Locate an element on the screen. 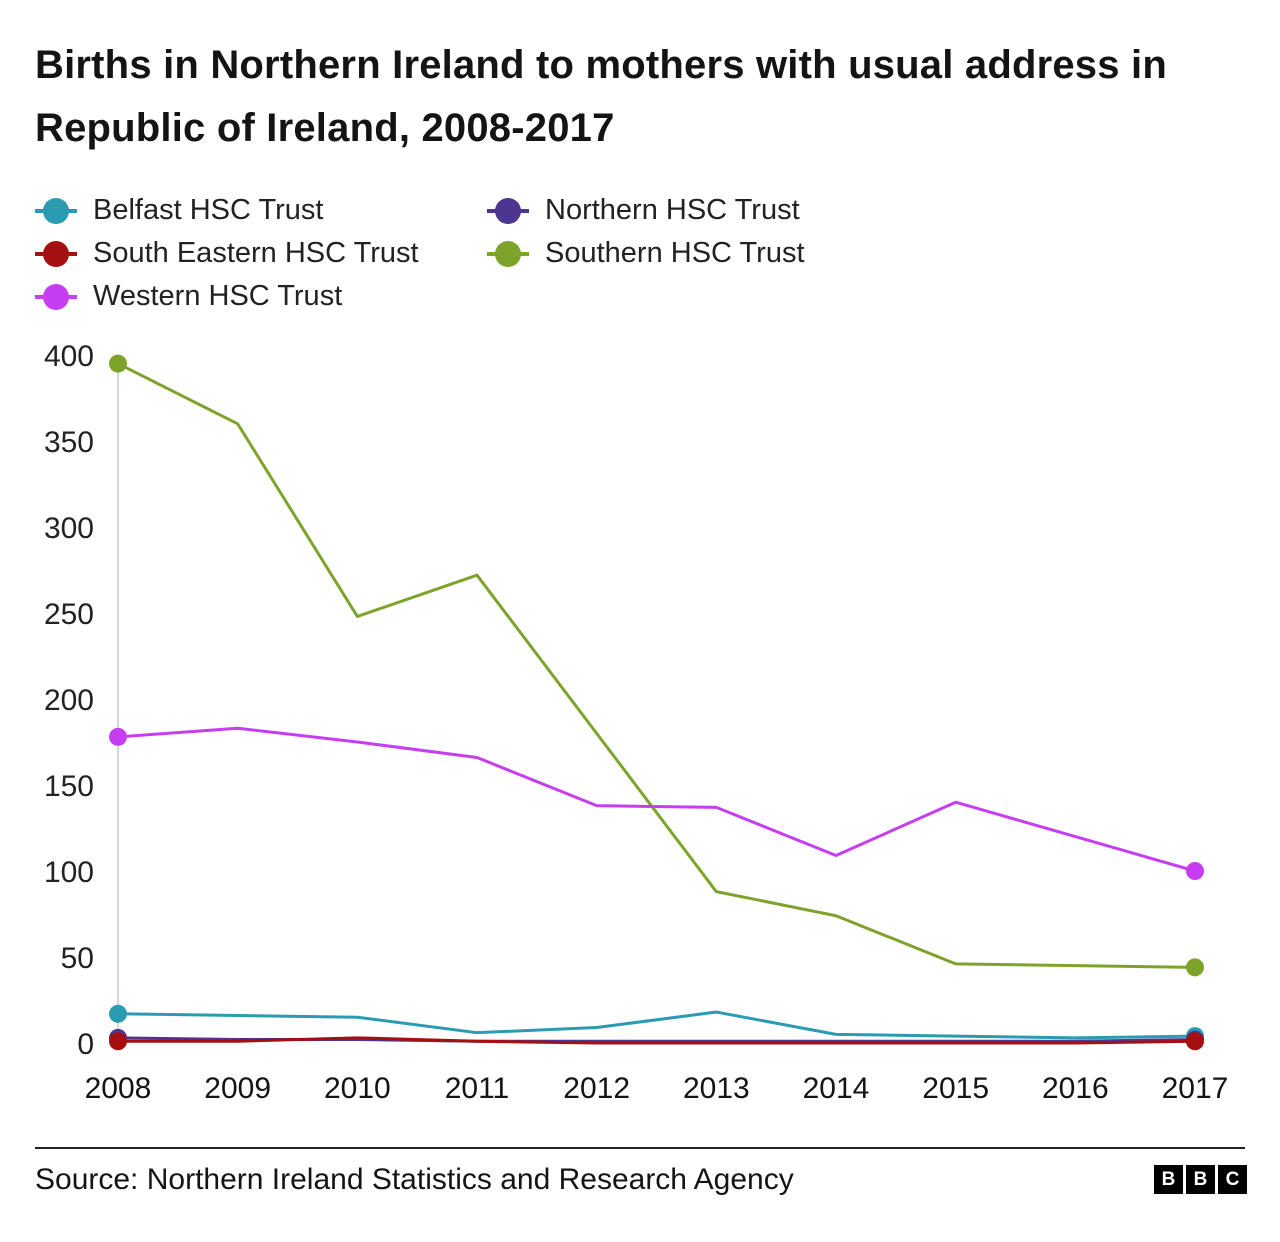  series-line-western-hsc-trust is located at coordinates (656, 799).